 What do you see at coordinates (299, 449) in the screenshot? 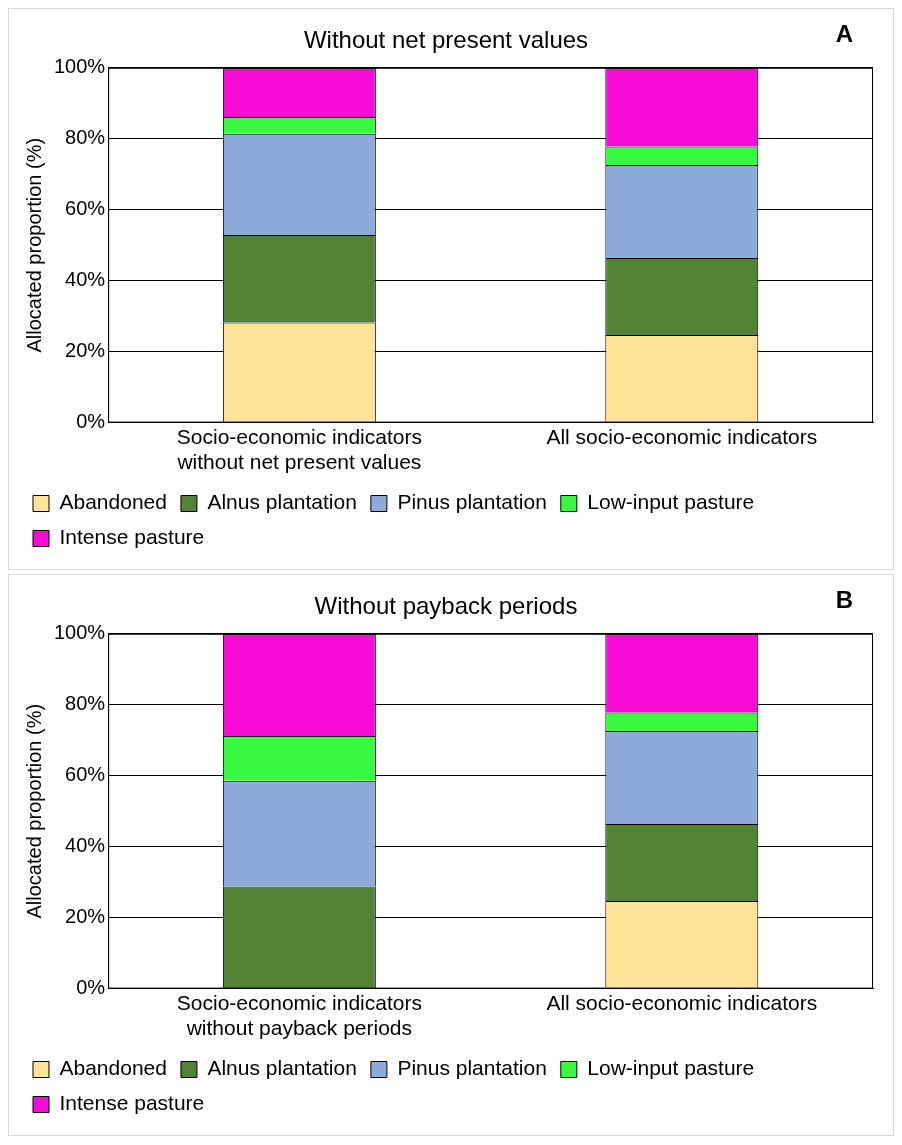
I see `x-tick-label: Socio-economic indicators without net present values` at bounding box center [299, 449].